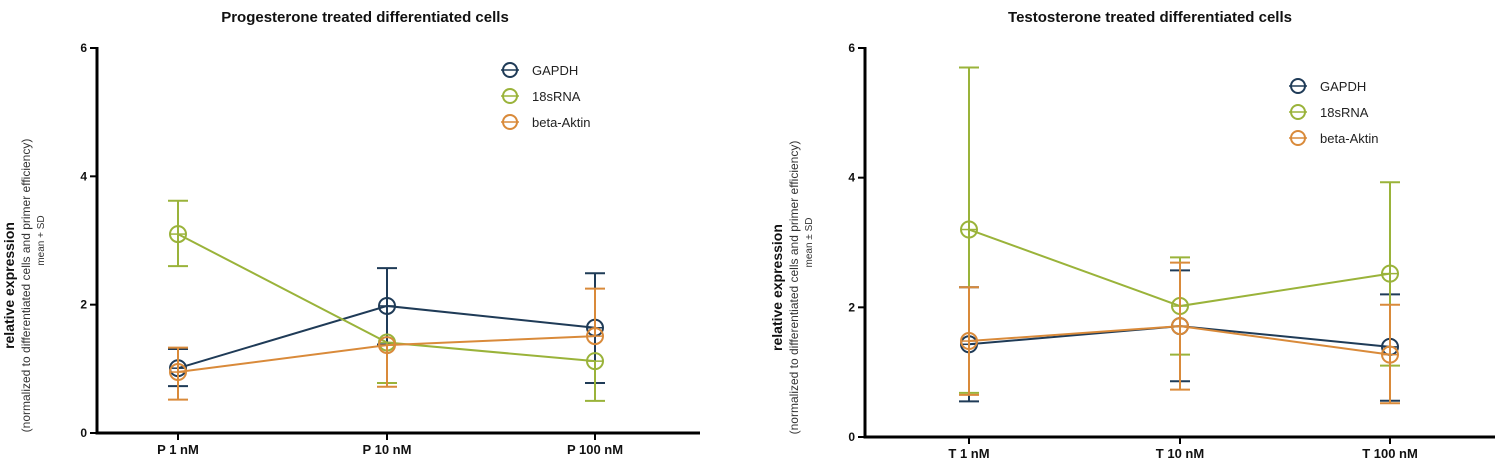 Image resolution: width=1500 pixels, height=470 pixels. Describe the element at coordinates (1390, 453) in the screenshot. I see `x-tick-label: T 100 nM` at that location.